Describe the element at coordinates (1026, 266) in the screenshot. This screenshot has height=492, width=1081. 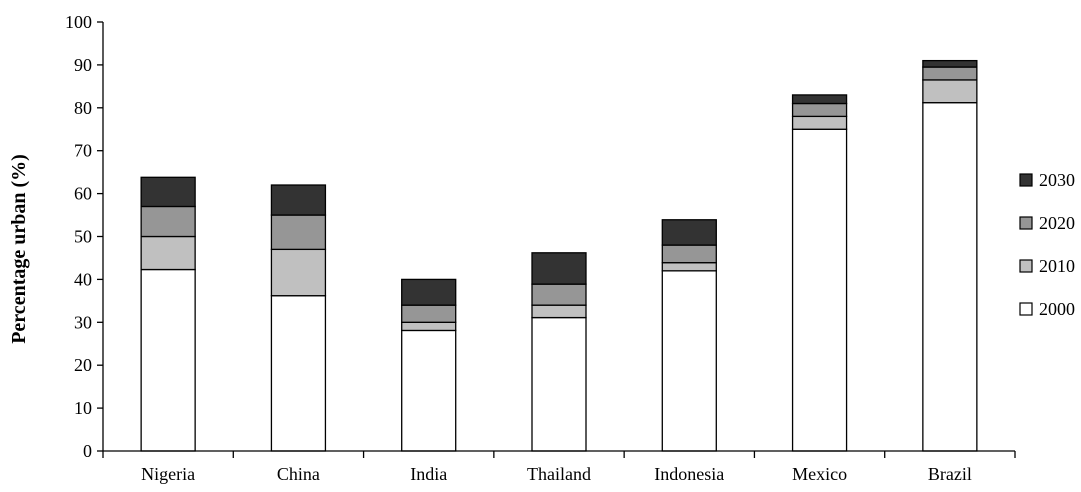
I see `legend-swatch-2010` at that location.